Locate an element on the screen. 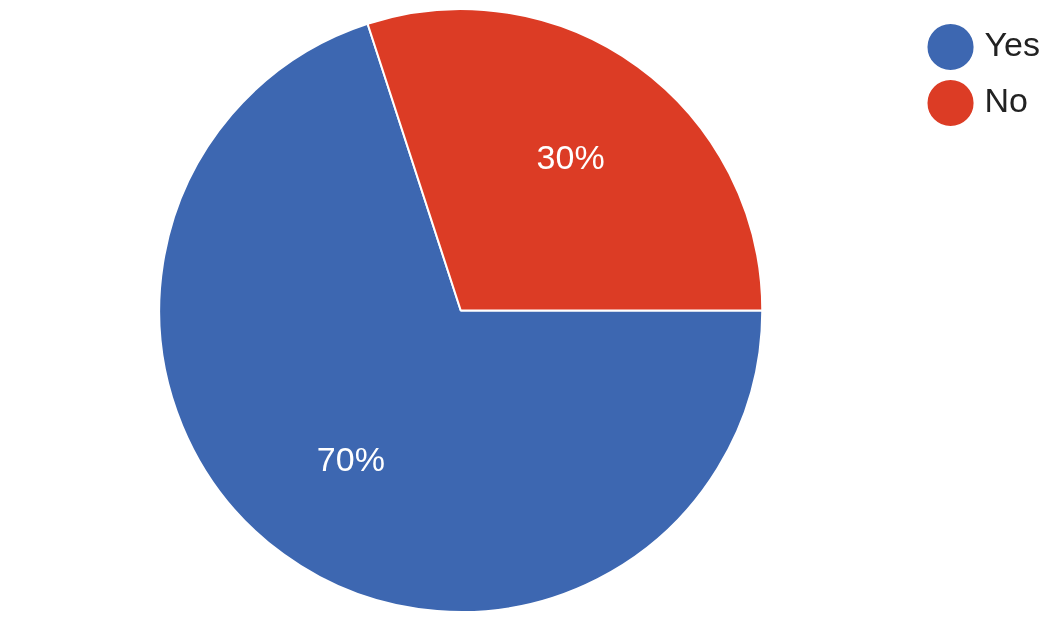  data-label: 30% is located at coordinates (570, 156).